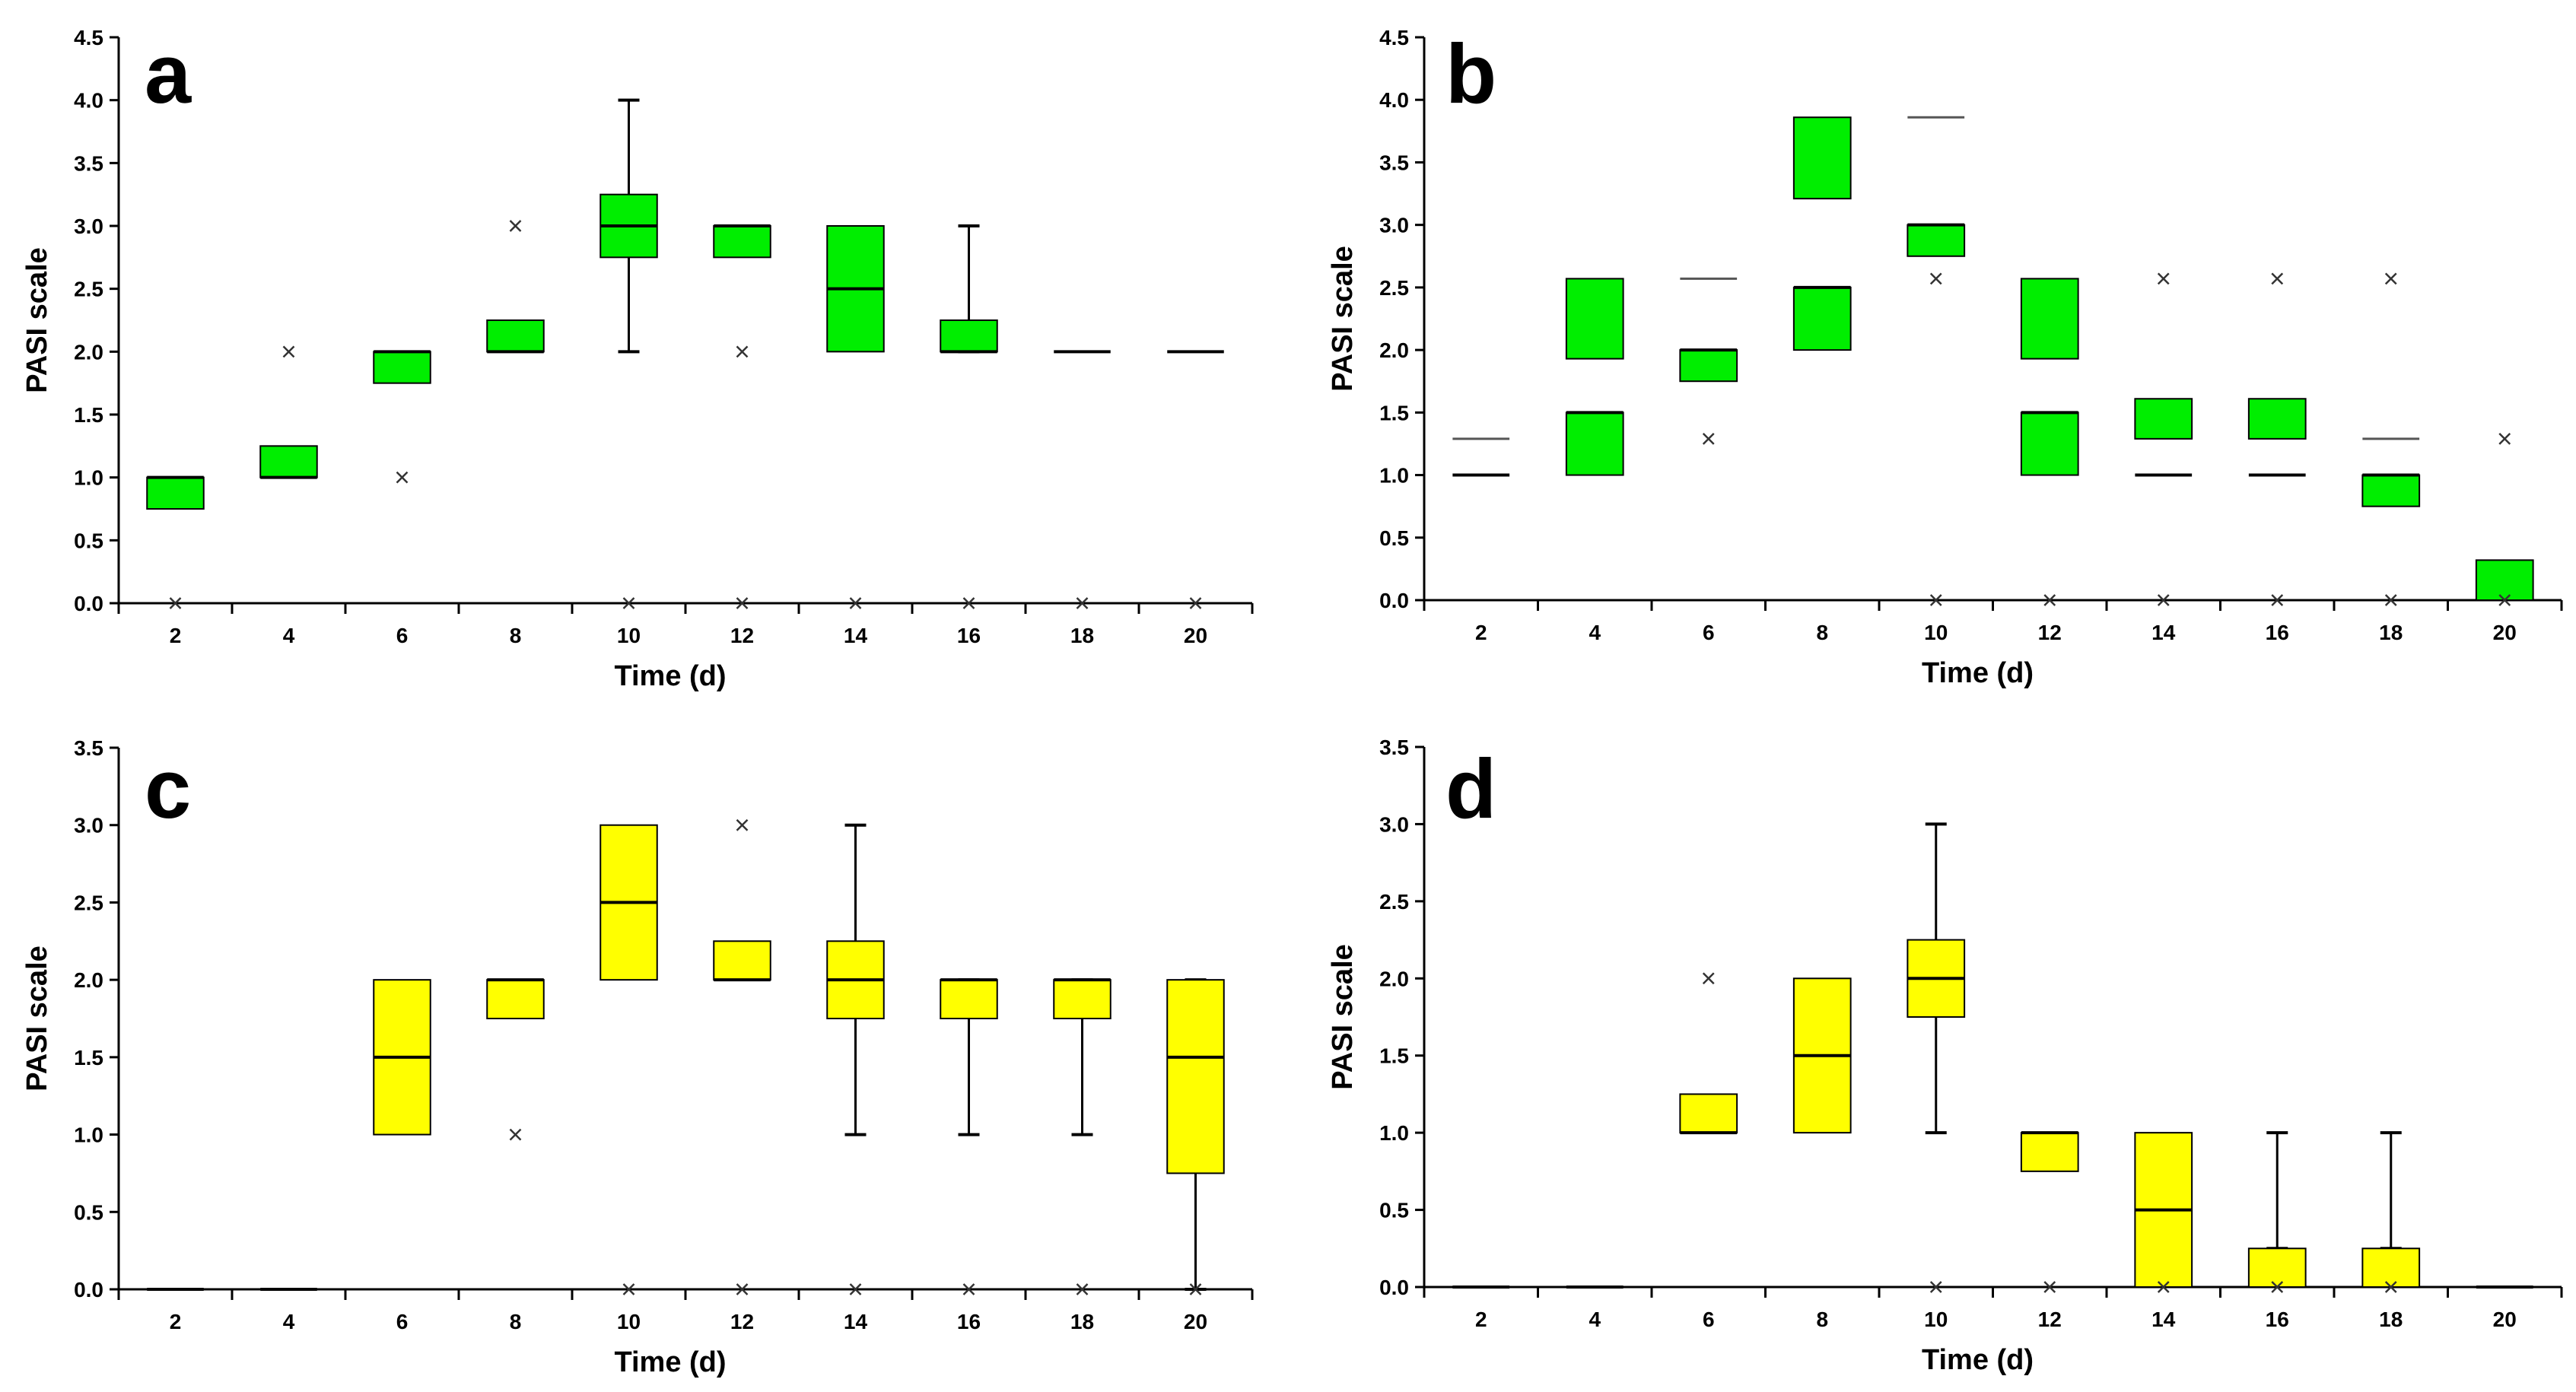 This screenshot has width=2576, height=1392. What do you see at coordinates (1343, 1017) in the screenshot?
I see `y-axis-title: PASI scale` at bounding box center [1343, 1017].